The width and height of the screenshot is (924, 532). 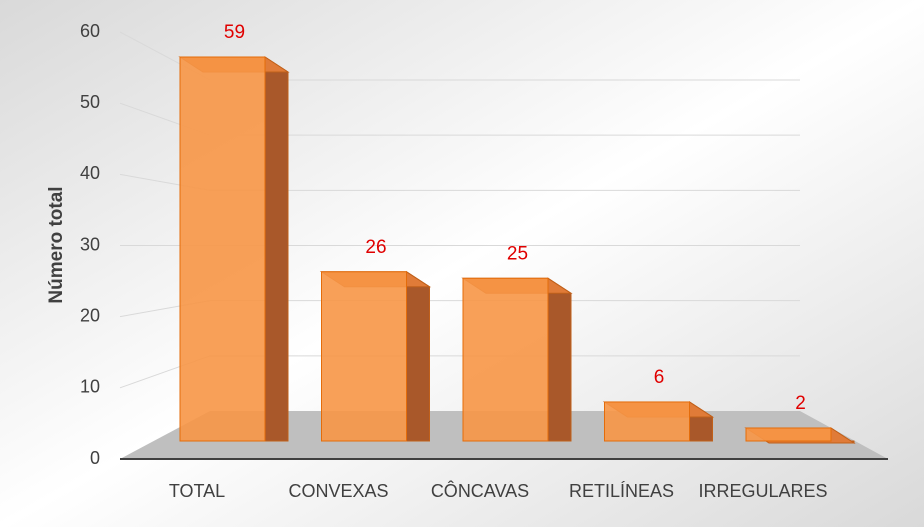 I want to click on data-label: 59, so click(x=234, y=32).